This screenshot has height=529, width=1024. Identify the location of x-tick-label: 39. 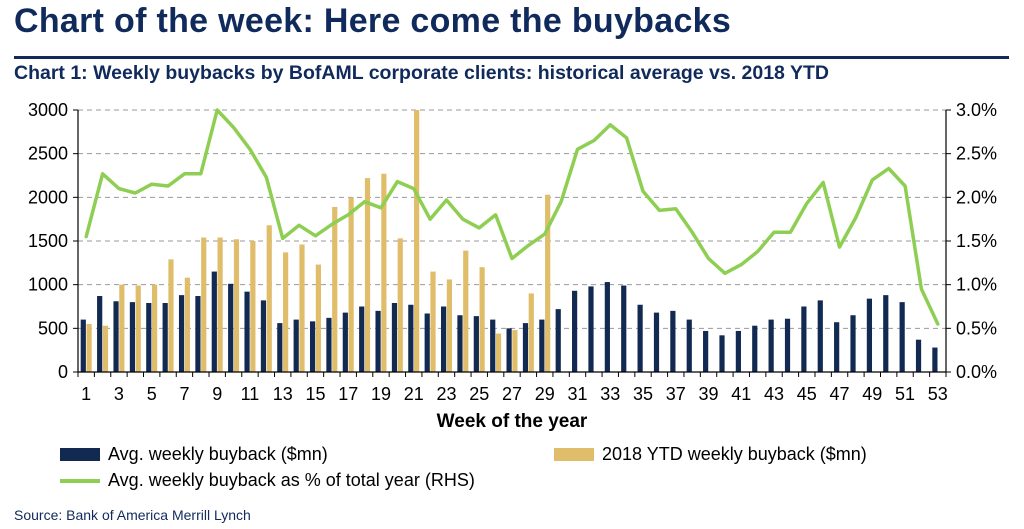
(709, 394).